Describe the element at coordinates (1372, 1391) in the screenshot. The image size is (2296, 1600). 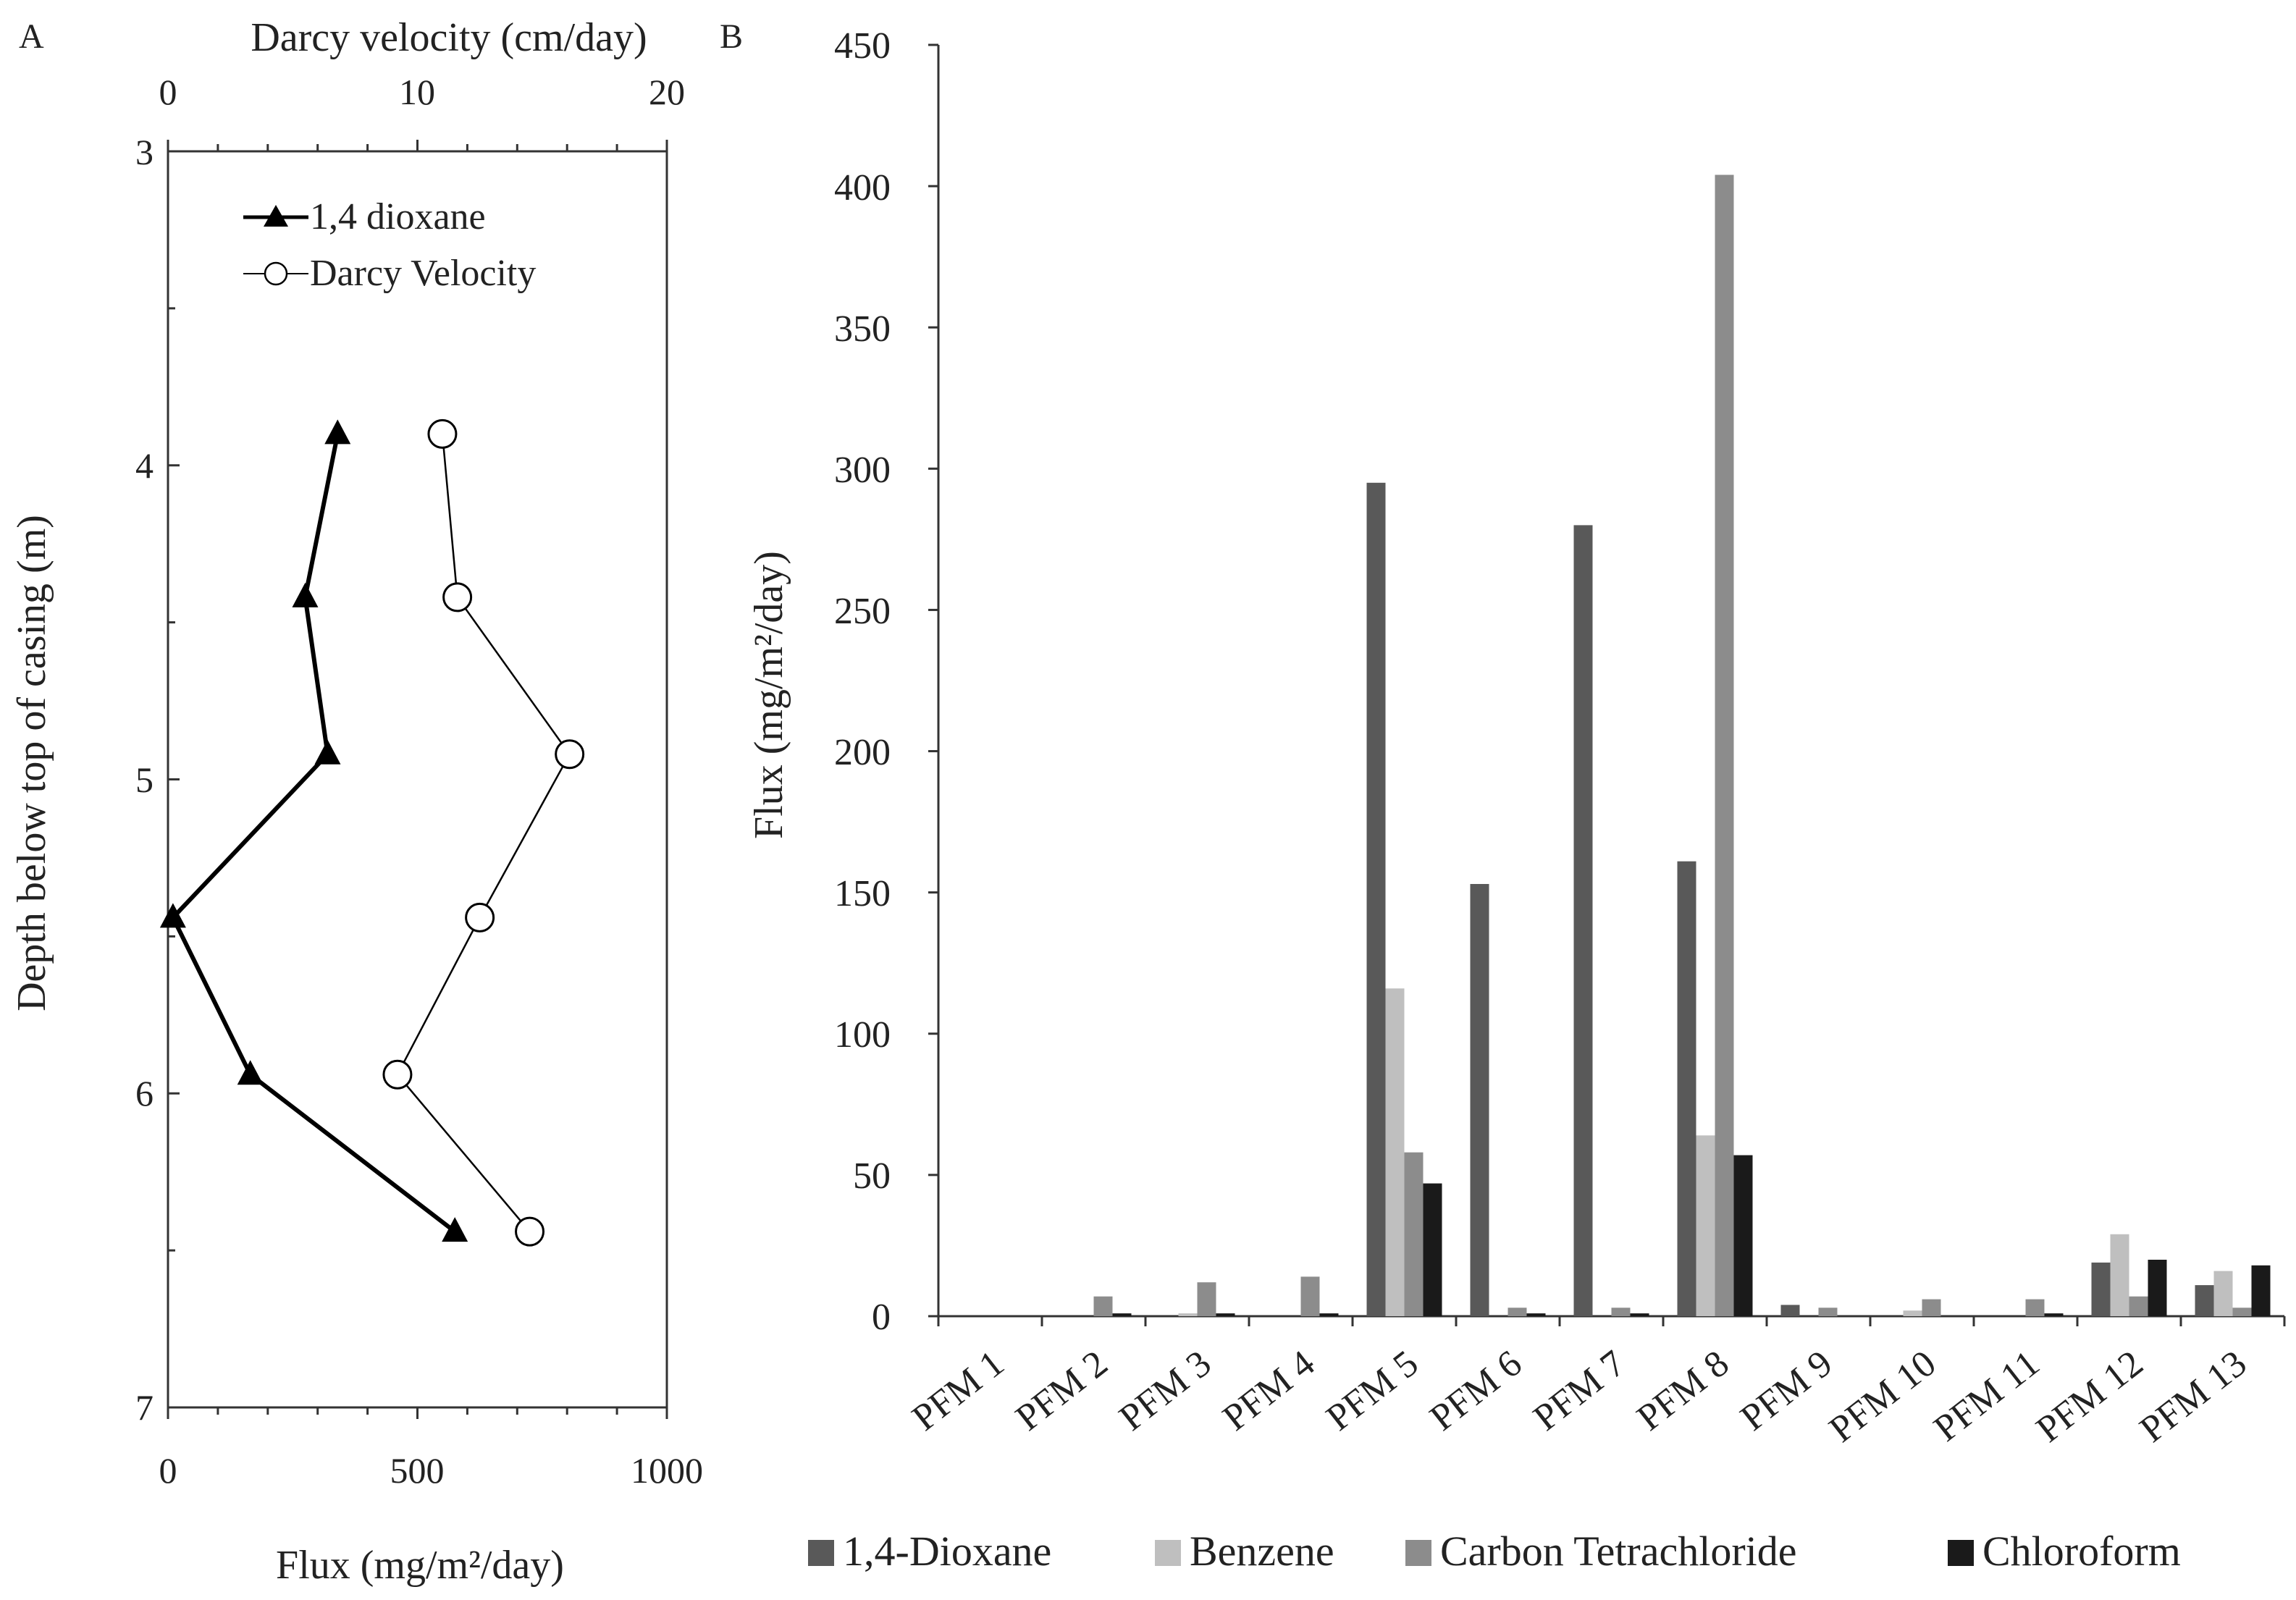
I see `category-label: PFM 5` at that location.